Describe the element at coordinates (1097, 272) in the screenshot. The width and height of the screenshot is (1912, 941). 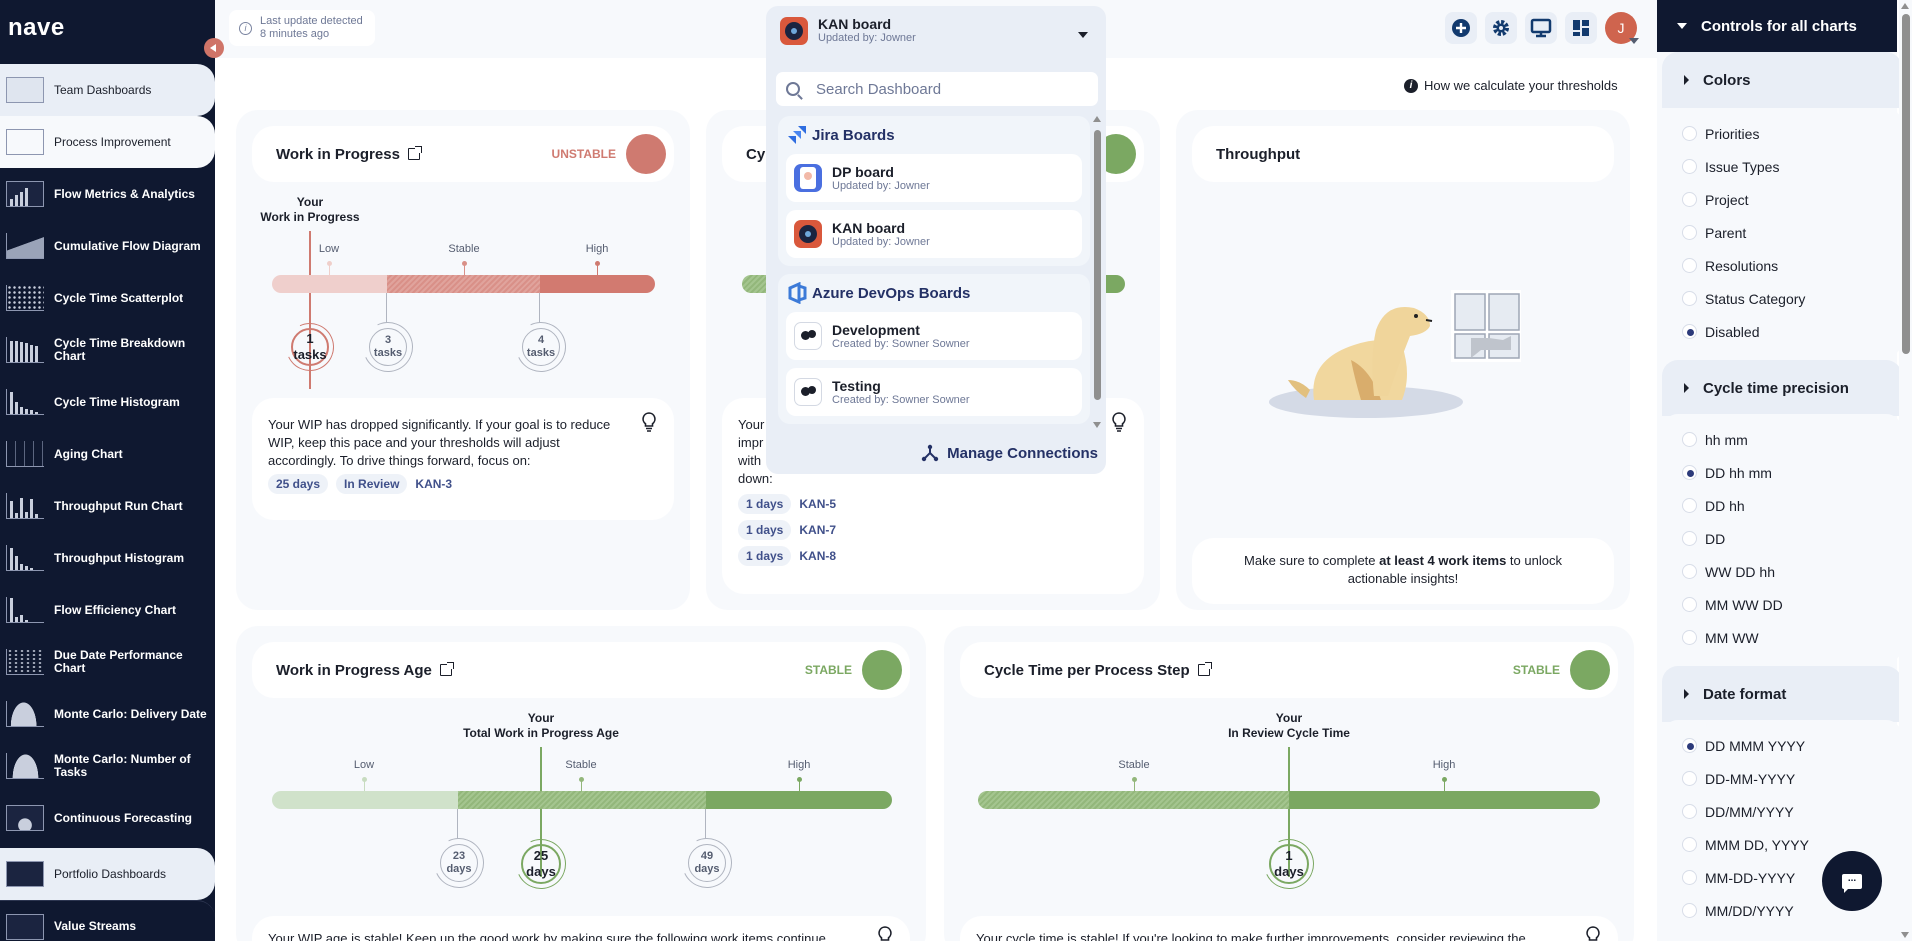
I see `board-list-scrollbar` at that location.